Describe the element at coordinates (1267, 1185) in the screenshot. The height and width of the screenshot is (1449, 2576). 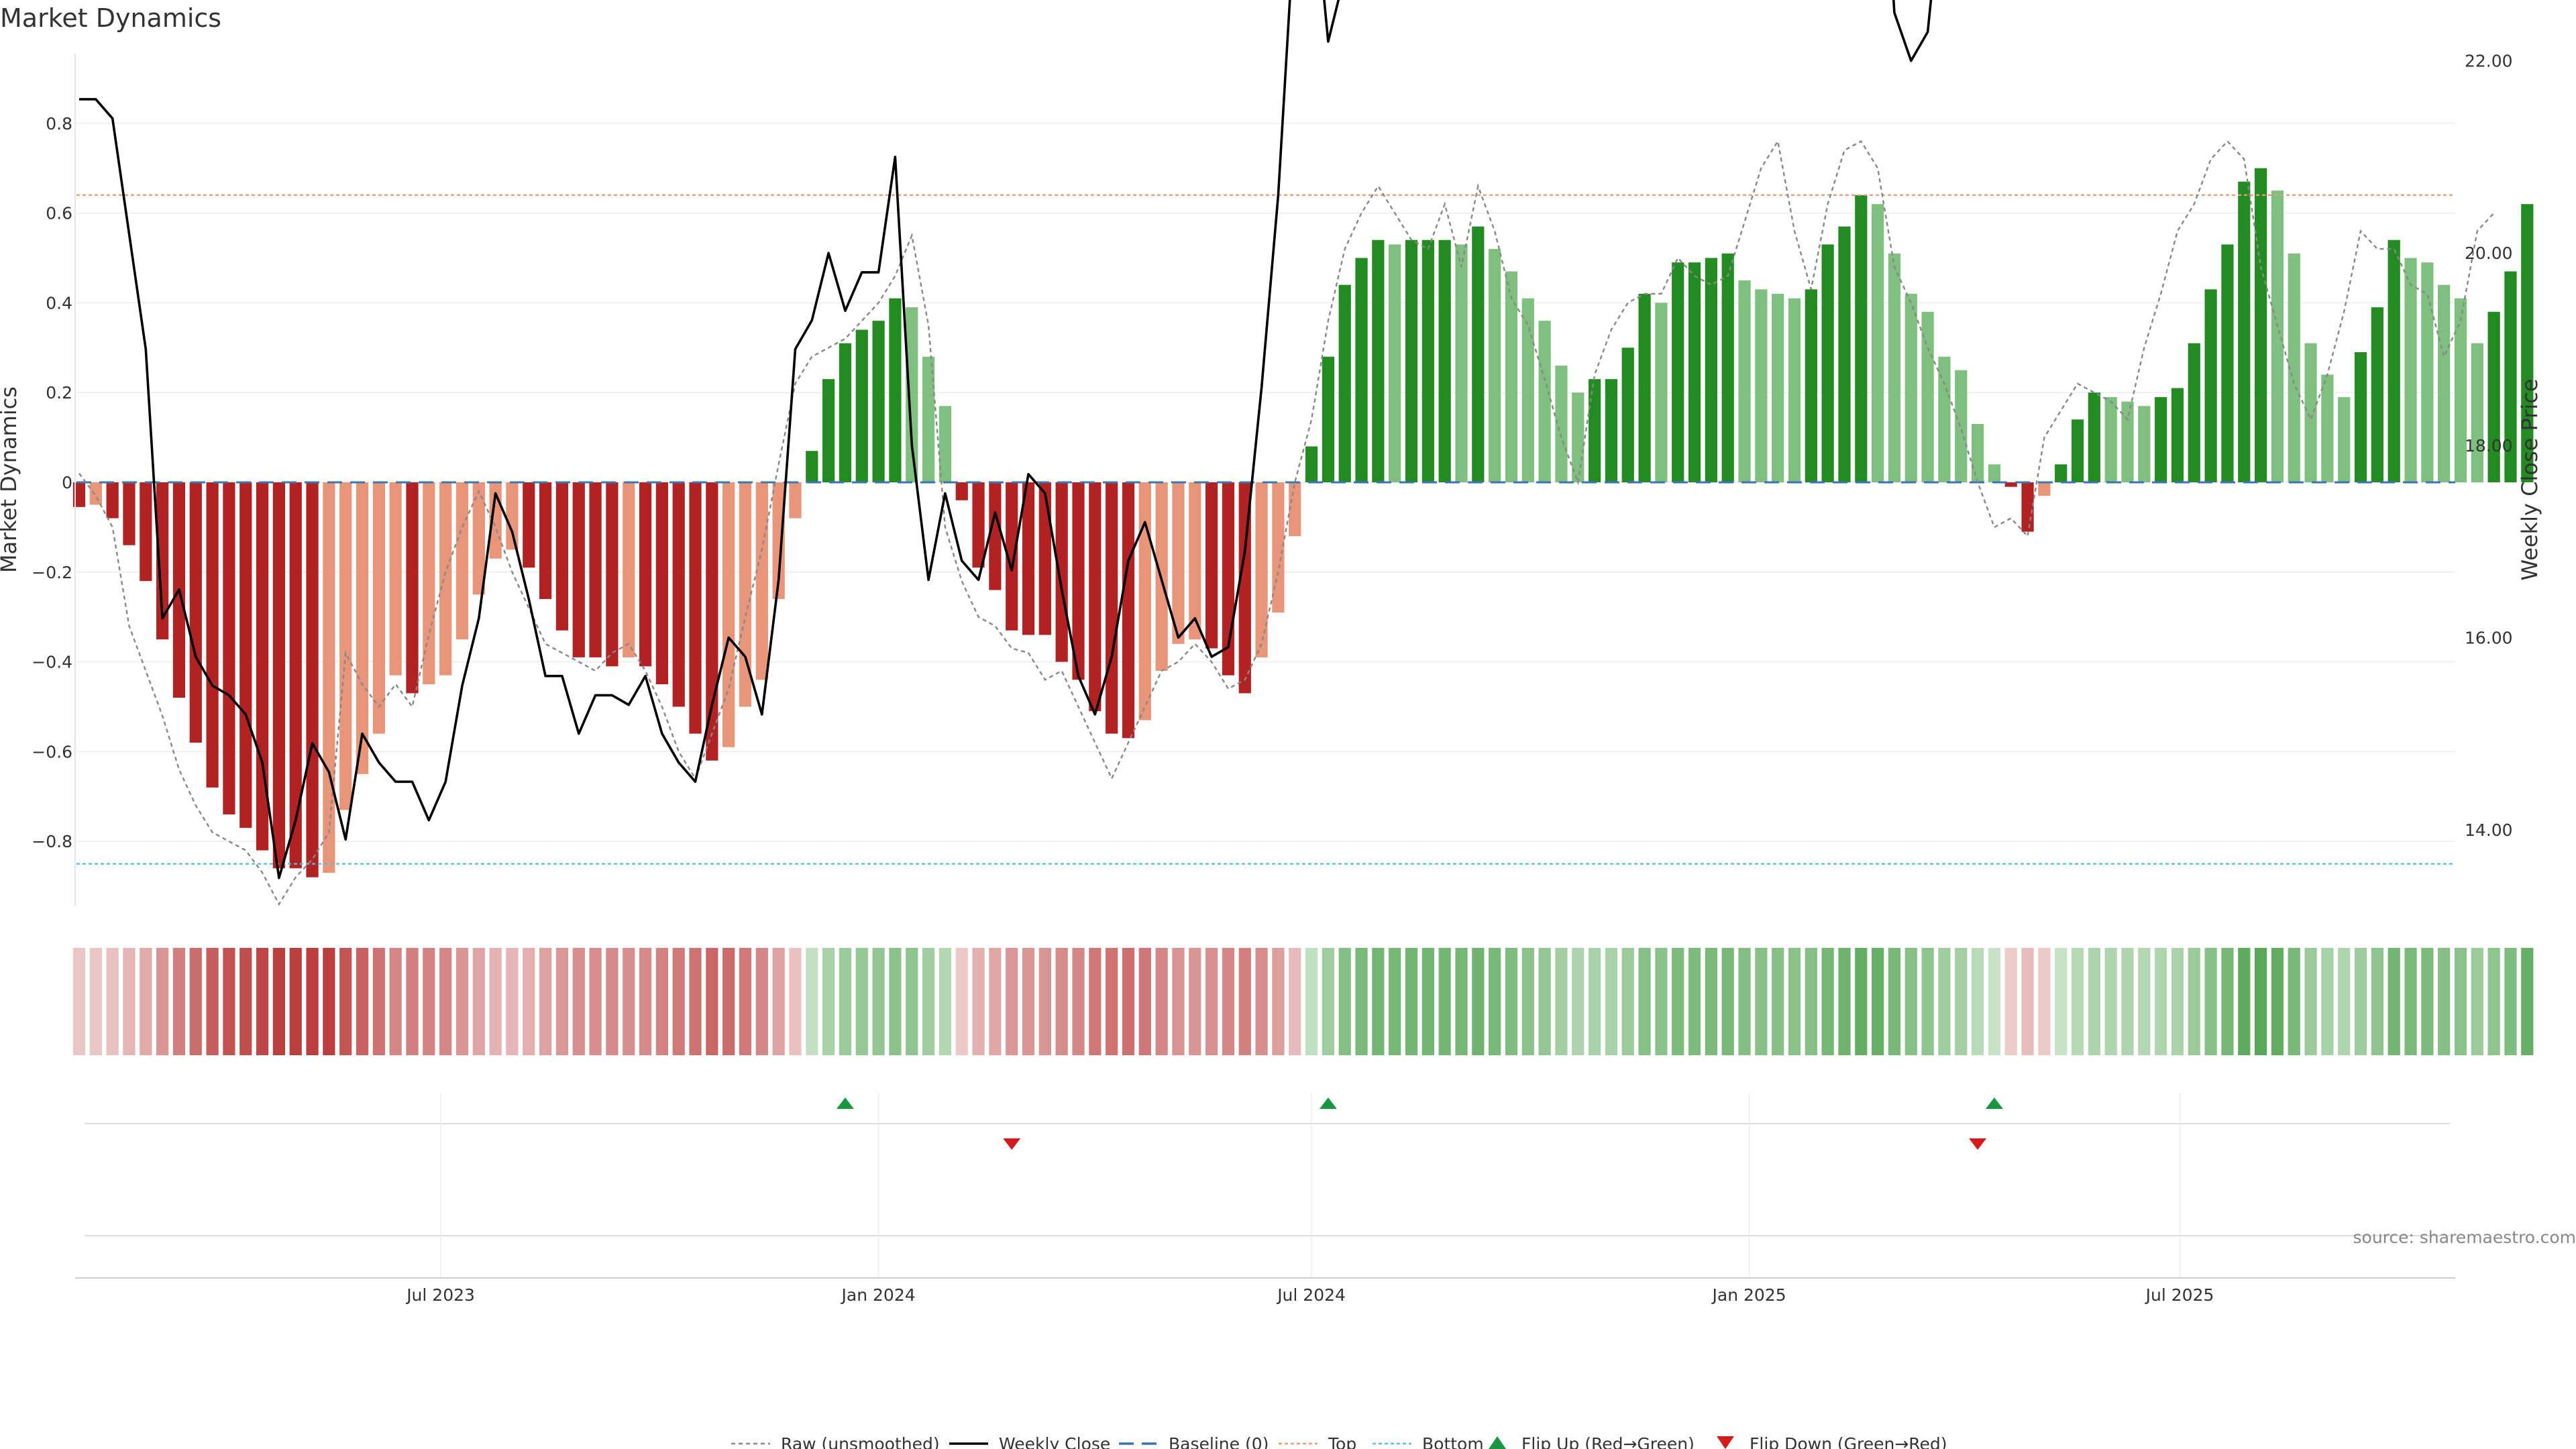
I see `flip-panel` at that location.